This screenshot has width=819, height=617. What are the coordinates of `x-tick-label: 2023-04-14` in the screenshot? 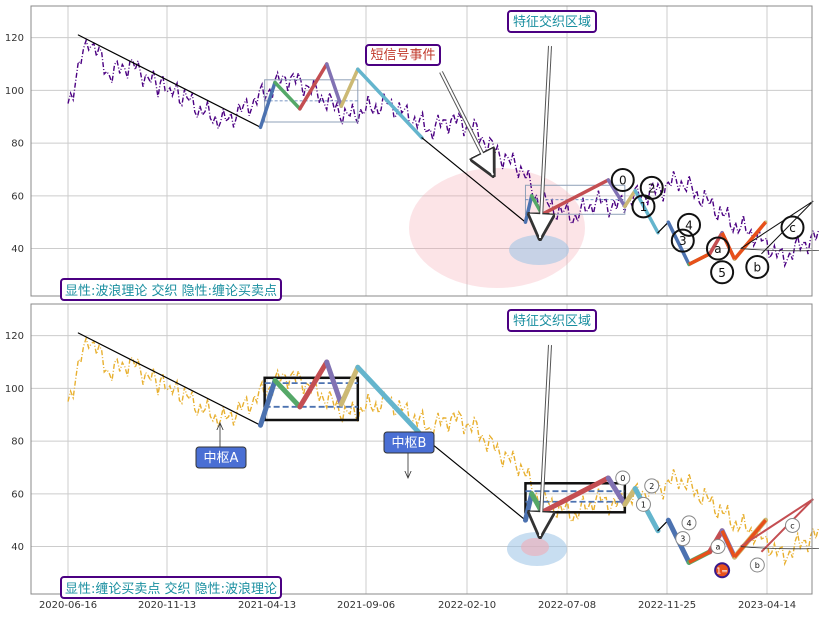 It's located at (767, 605).